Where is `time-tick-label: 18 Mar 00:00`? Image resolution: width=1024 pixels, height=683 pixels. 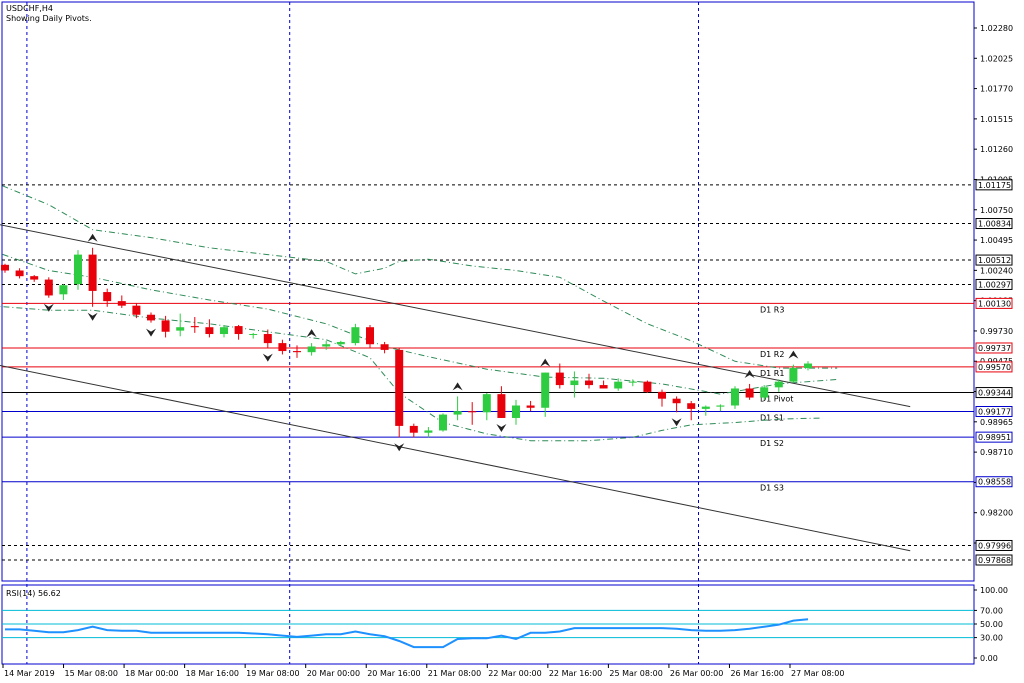 time-tick-label: 18 Mar 00:00 is located at coordinates (151, 673).